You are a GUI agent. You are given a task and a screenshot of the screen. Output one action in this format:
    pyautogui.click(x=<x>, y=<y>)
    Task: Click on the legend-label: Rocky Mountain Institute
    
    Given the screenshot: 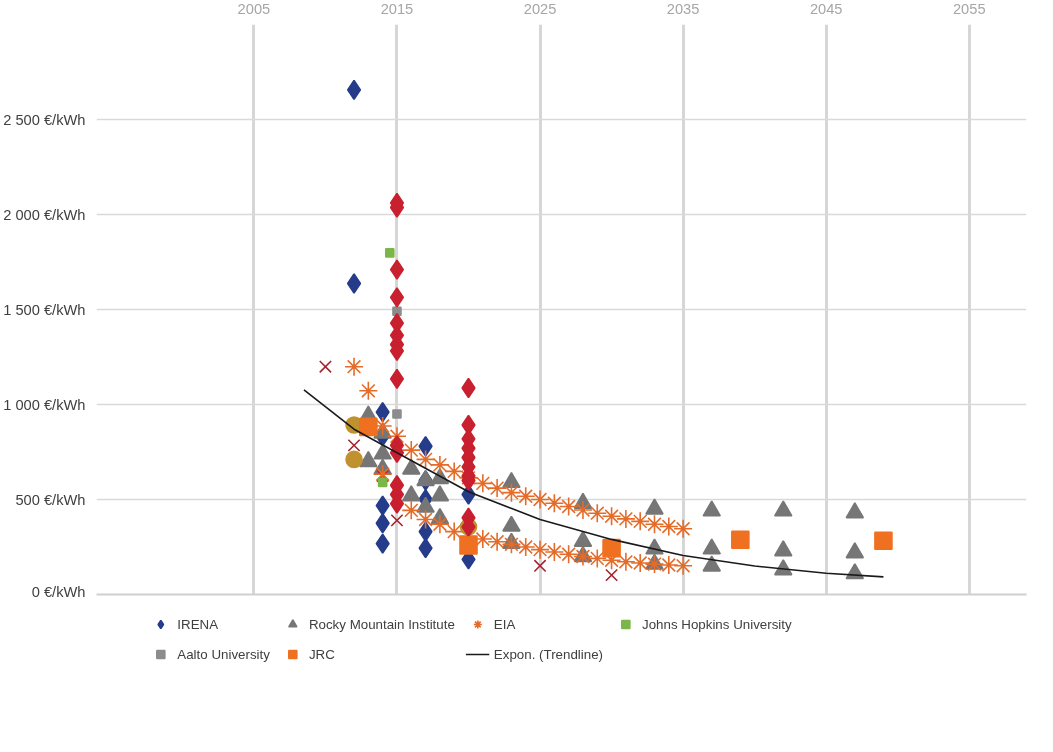 What is the action you would take?
    pyautogui.click(x=381, y=624)
    